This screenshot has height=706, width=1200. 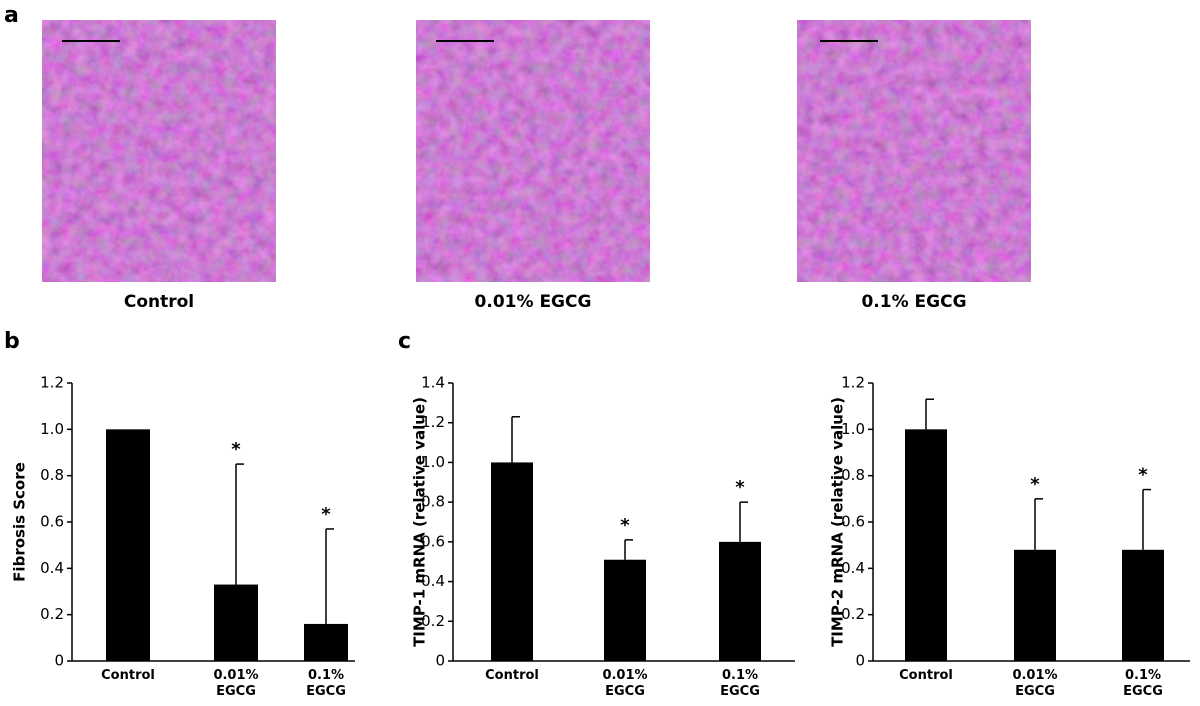 I want to click on y-tick-label: 1.4, so click(x=433, y=383).